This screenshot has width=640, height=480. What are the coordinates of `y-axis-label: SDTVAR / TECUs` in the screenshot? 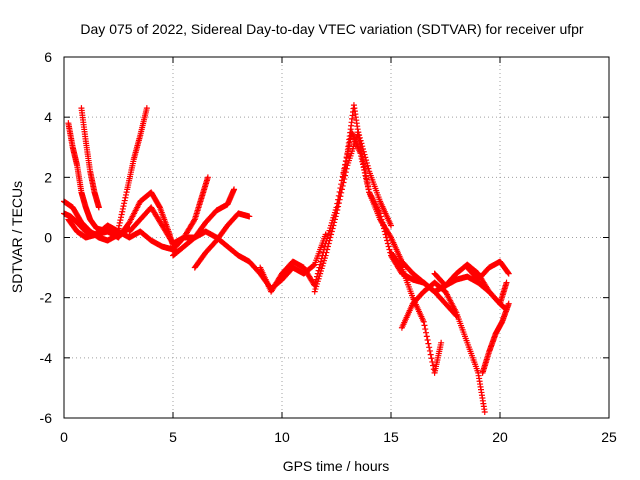 It's located at (17, 237).